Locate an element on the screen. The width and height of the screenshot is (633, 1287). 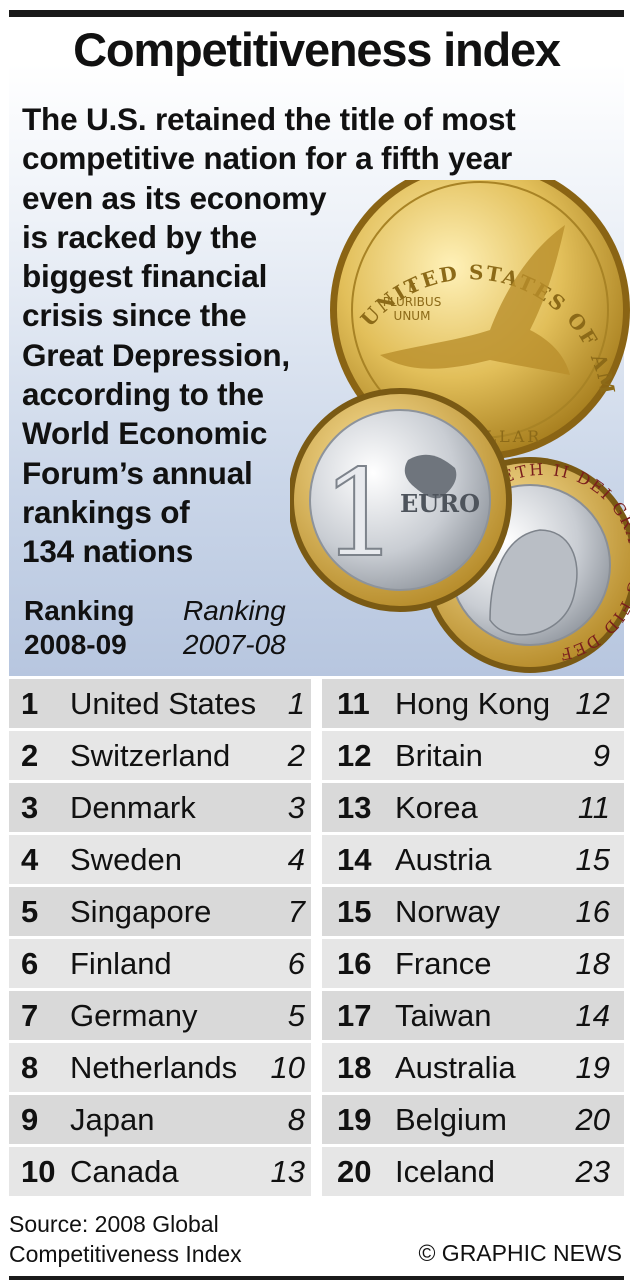
rank-2008: 18 is located at coordinates (354, 1067).